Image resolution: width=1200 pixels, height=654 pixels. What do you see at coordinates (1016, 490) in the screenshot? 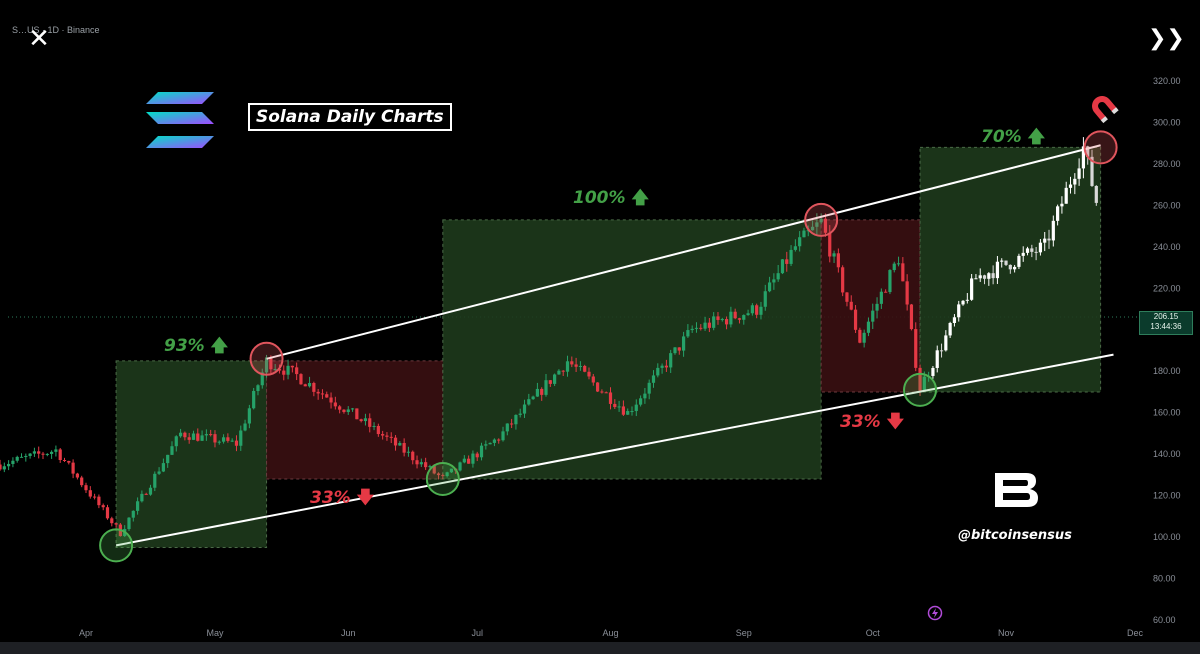
I see `bitcoinsensus-logo` at bounding box center [1016, 490].